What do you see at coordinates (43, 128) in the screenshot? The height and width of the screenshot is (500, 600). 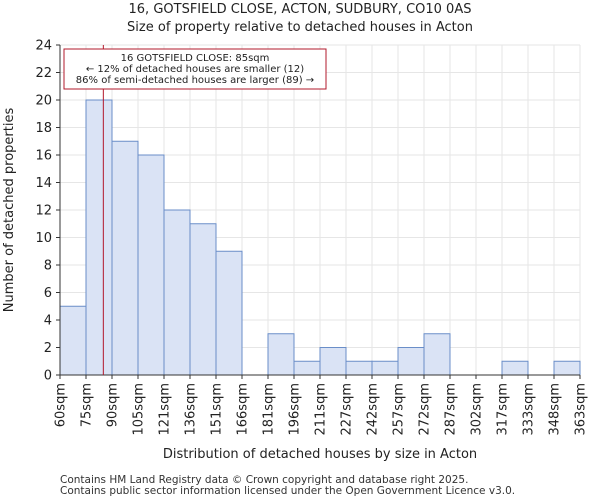 I see `y-tick-label: 18` at bounding box center [43, 128].